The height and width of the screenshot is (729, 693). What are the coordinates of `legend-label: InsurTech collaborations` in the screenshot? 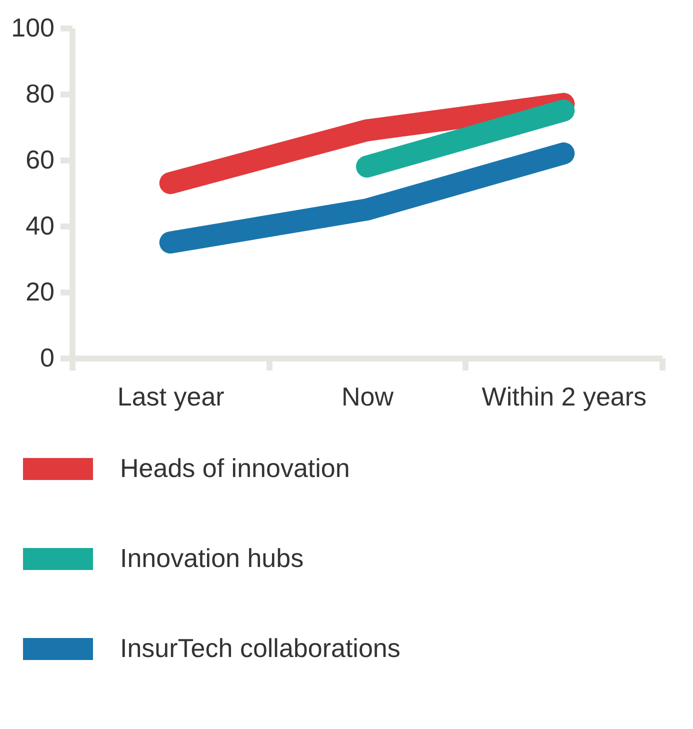 It's located at (260, 648).